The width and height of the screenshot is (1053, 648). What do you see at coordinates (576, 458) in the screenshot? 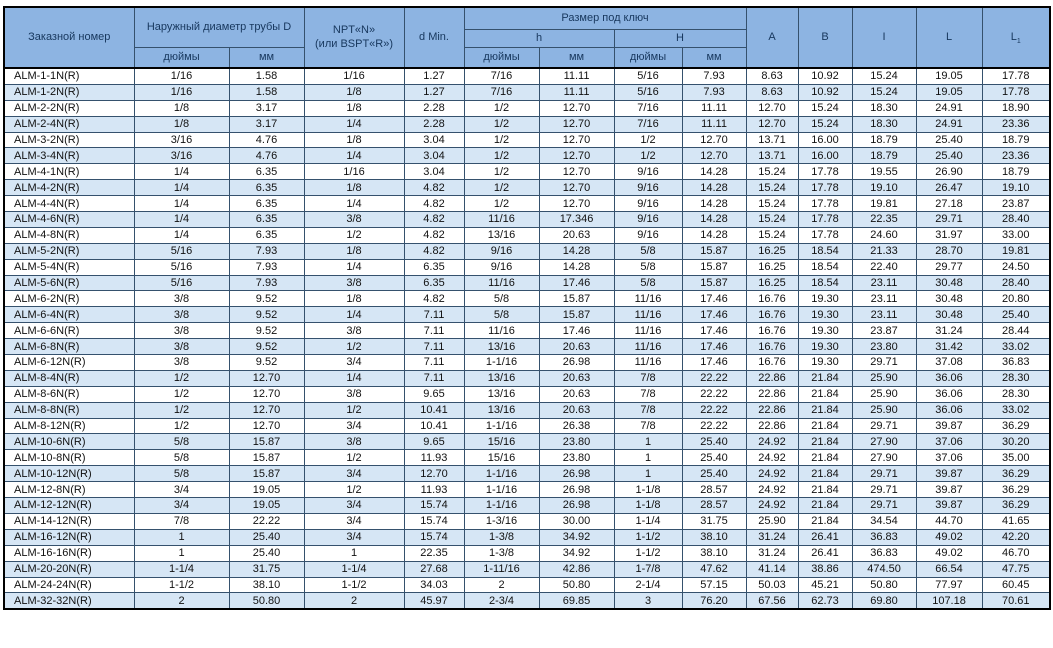
I see `value-cell: 23.80` at bounding box center [576, 458].